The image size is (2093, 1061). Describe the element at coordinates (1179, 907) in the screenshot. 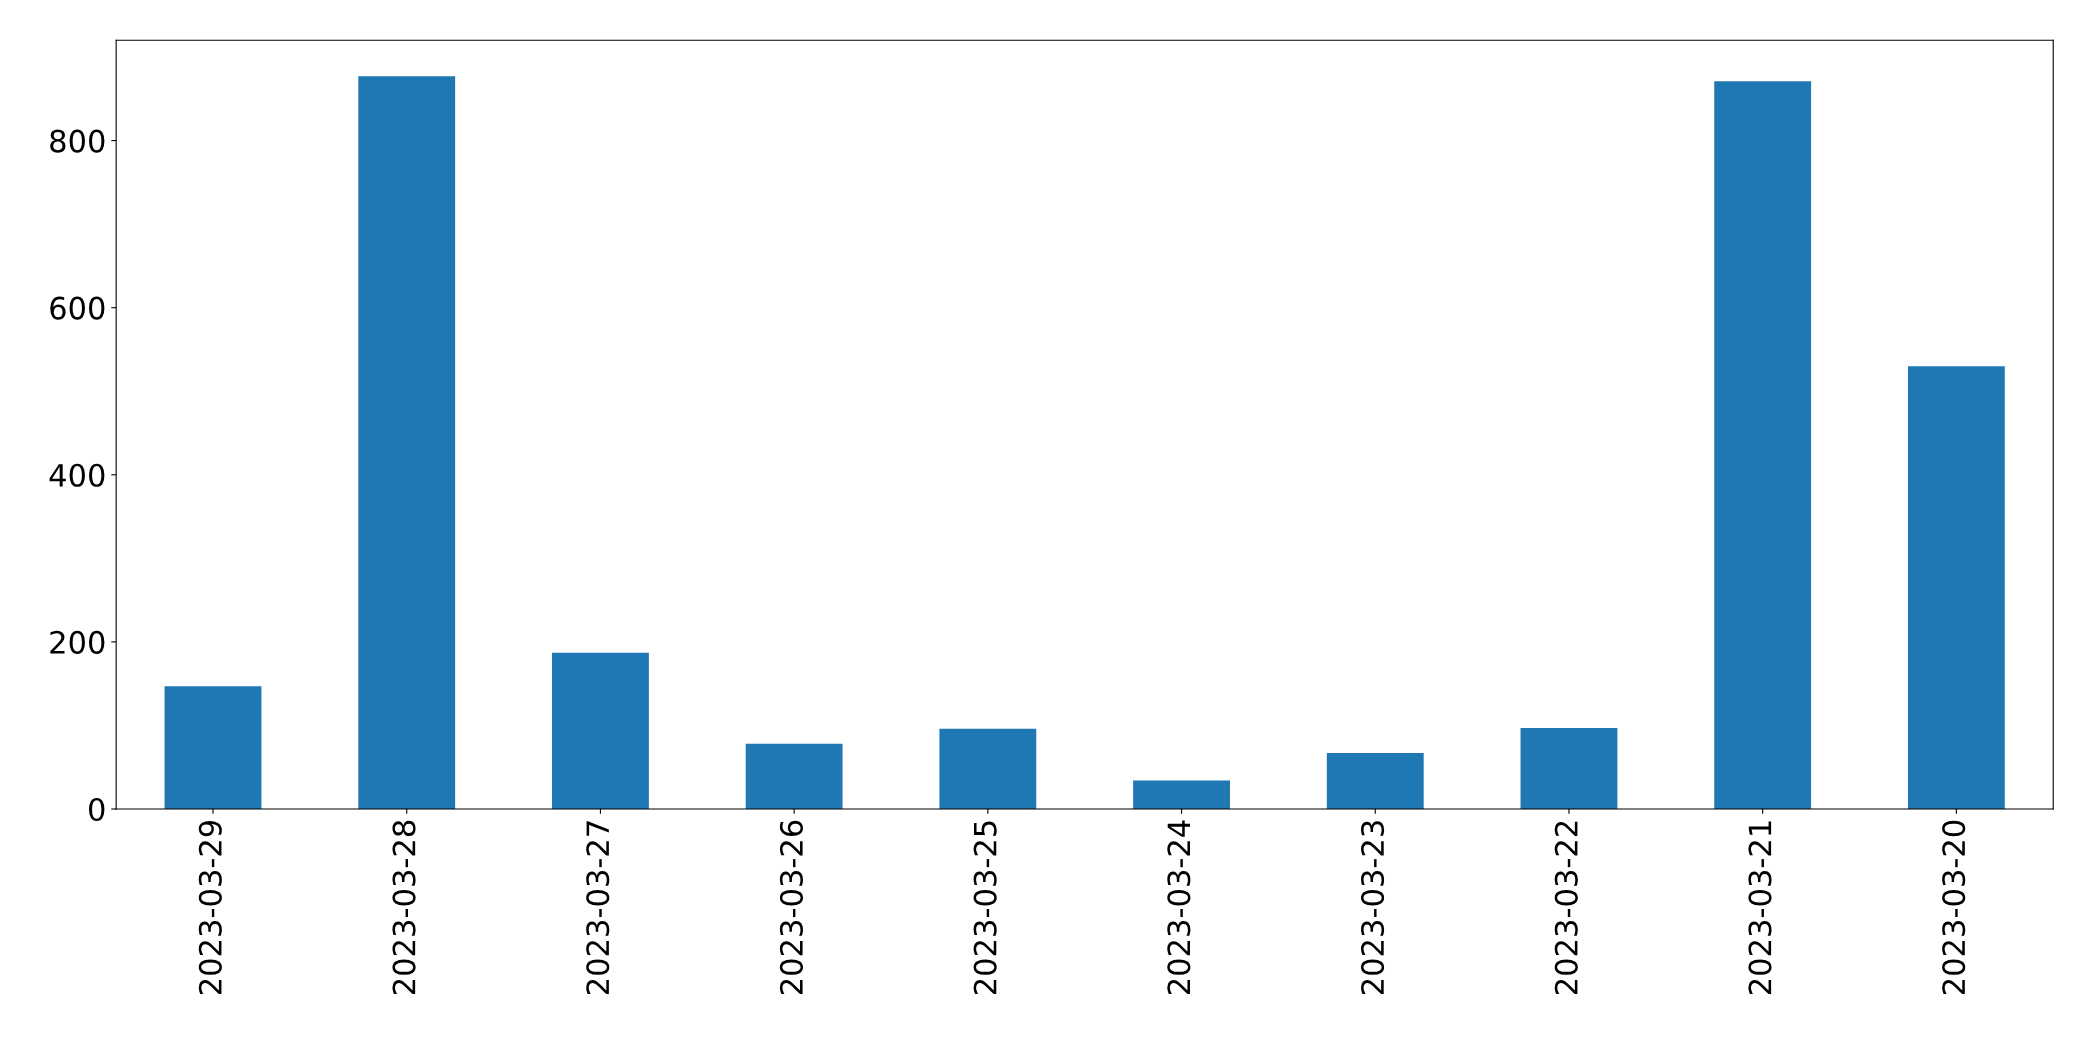

I see `x-tick-label: 2023-03-24` at that location.